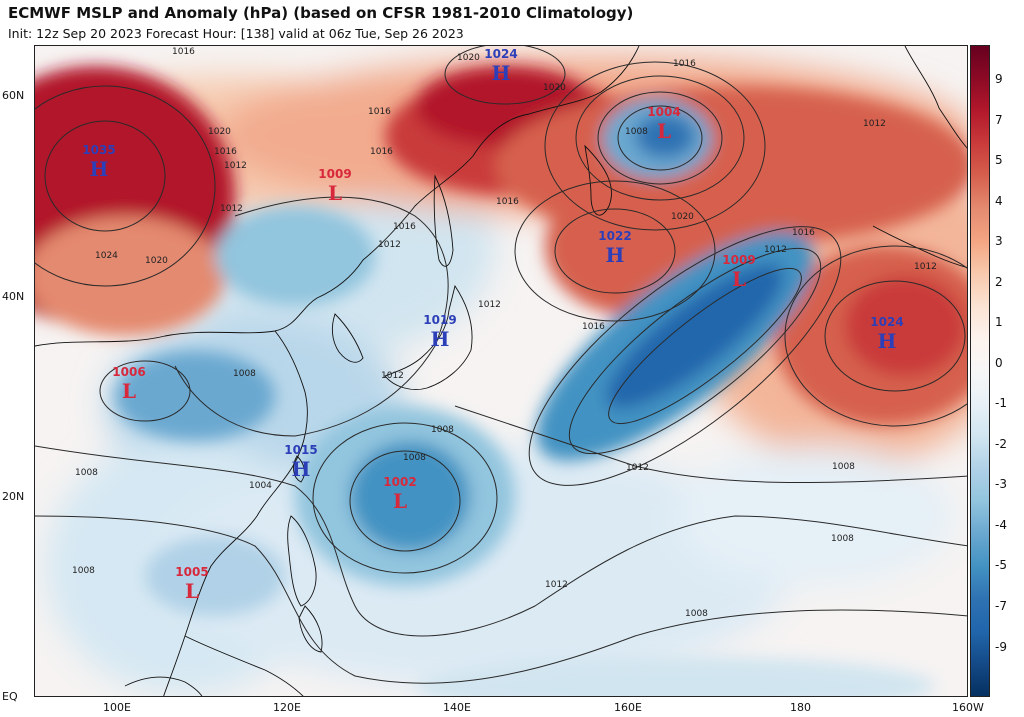 The height and width of the screenshot is (717, 1024). Describe the element at coordinates (999, 363) in the screenshot. I see `colorbar-label: 0` at that location.